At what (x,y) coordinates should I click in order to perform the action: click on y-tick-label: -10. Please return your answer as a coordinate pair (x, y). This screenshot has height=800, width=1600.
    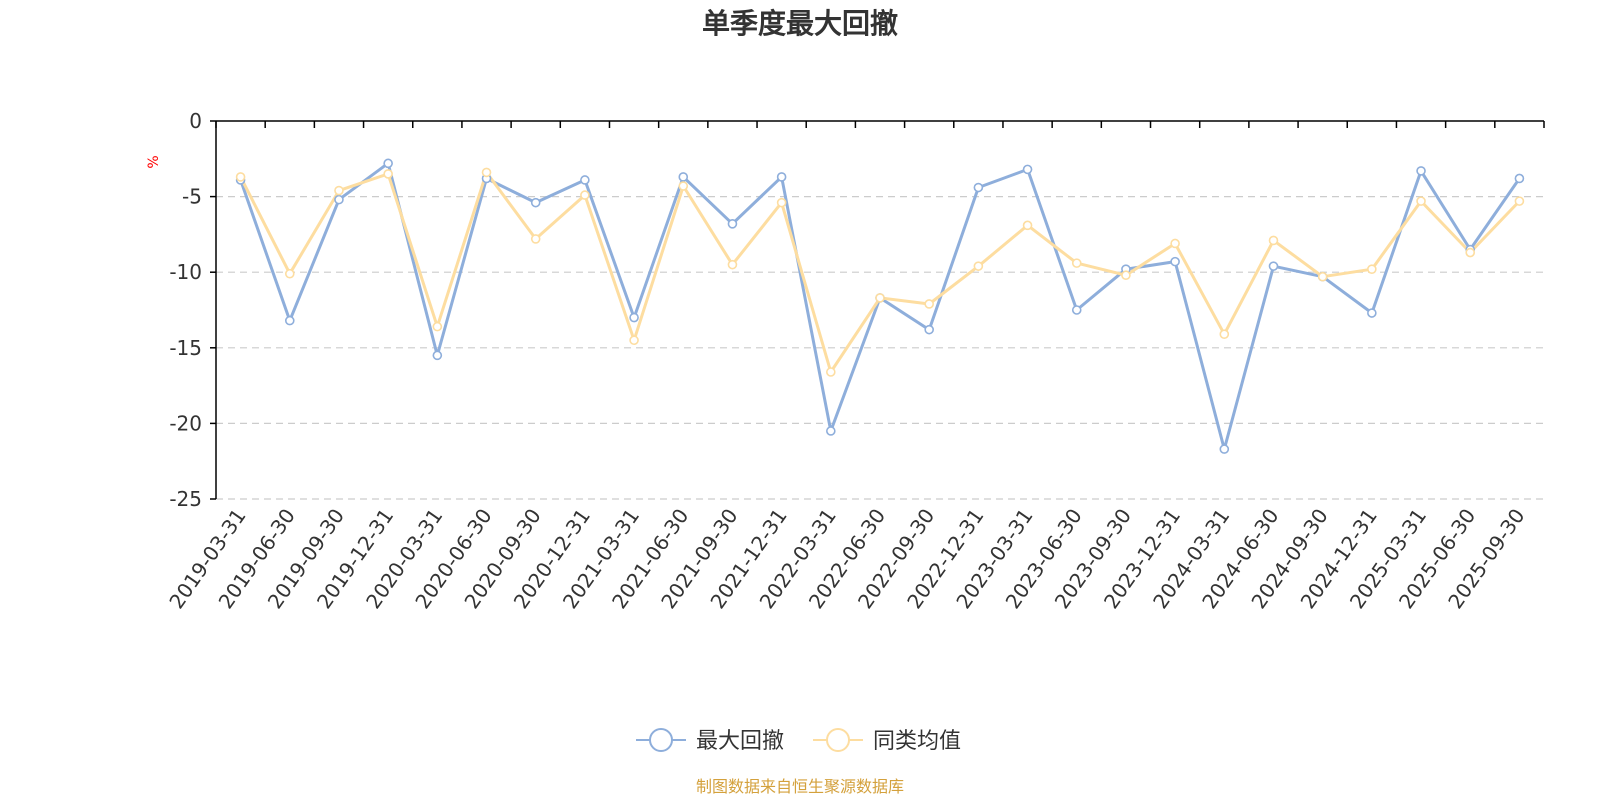
    Looking at the image, I should click on (185, 272).